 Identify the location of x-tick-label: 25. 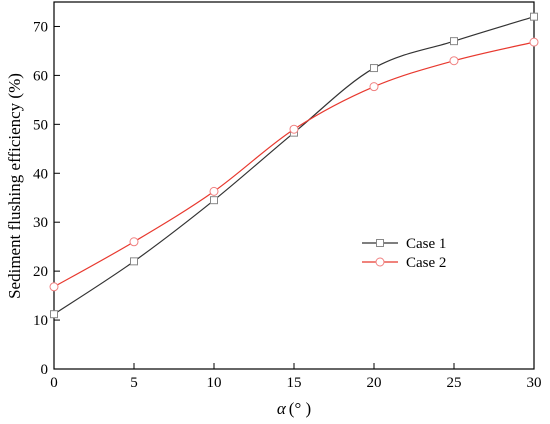
(454, 383).